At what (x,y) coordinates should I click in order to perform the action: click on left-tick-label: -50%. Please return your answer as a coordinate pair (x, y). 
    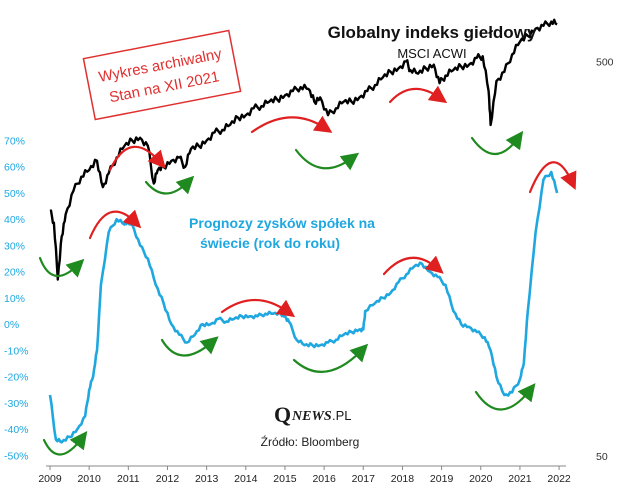
    Looking at the image, I should click on (16, 456).